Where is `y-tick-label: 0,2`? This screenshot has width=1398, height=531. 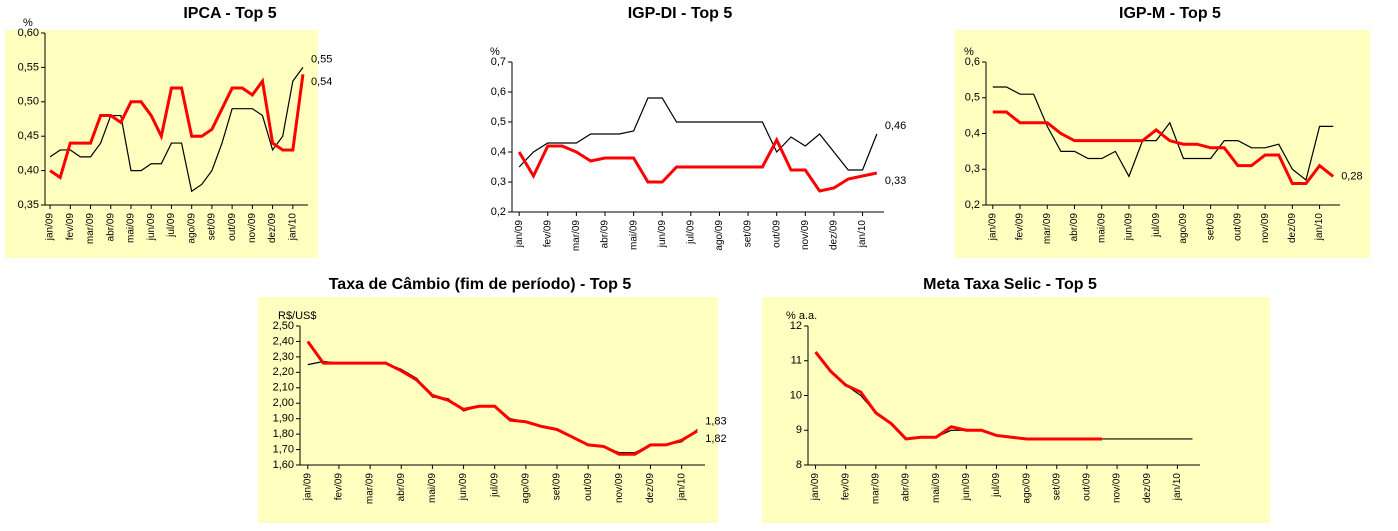 y-tick-label: 0,2 is located at coordinates (972, 205).